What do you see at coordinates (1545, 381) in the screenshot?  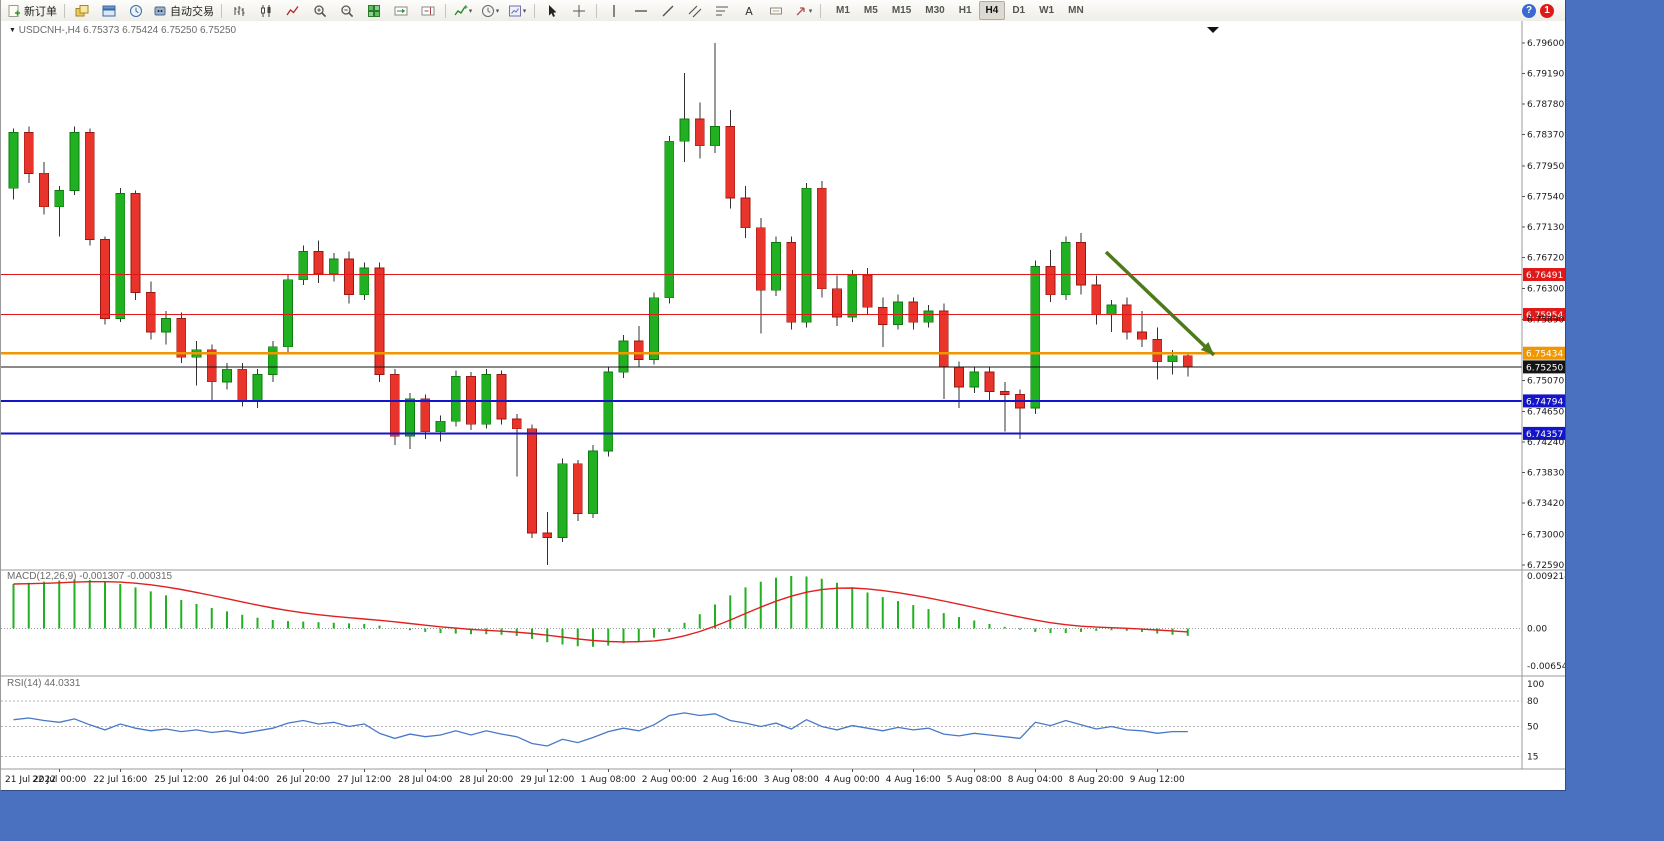 I see `price-axis-label: 6.75070` at bounding box center [1545, 381].